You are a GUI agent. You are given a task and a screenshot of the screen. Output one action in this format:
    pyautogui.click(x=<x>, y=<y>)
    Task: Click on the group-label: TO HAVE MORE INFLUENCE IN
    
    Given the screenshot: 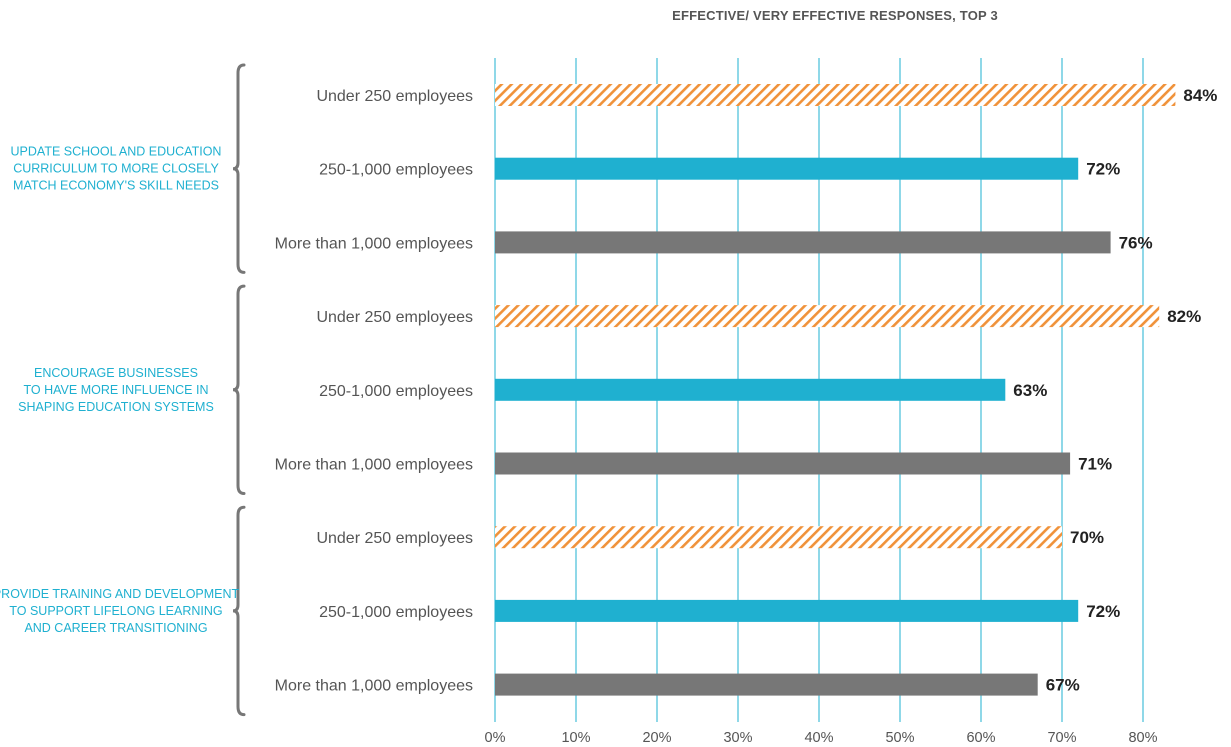 What is the action you would take?
    pyautogui.click(x=116, y=390)
    